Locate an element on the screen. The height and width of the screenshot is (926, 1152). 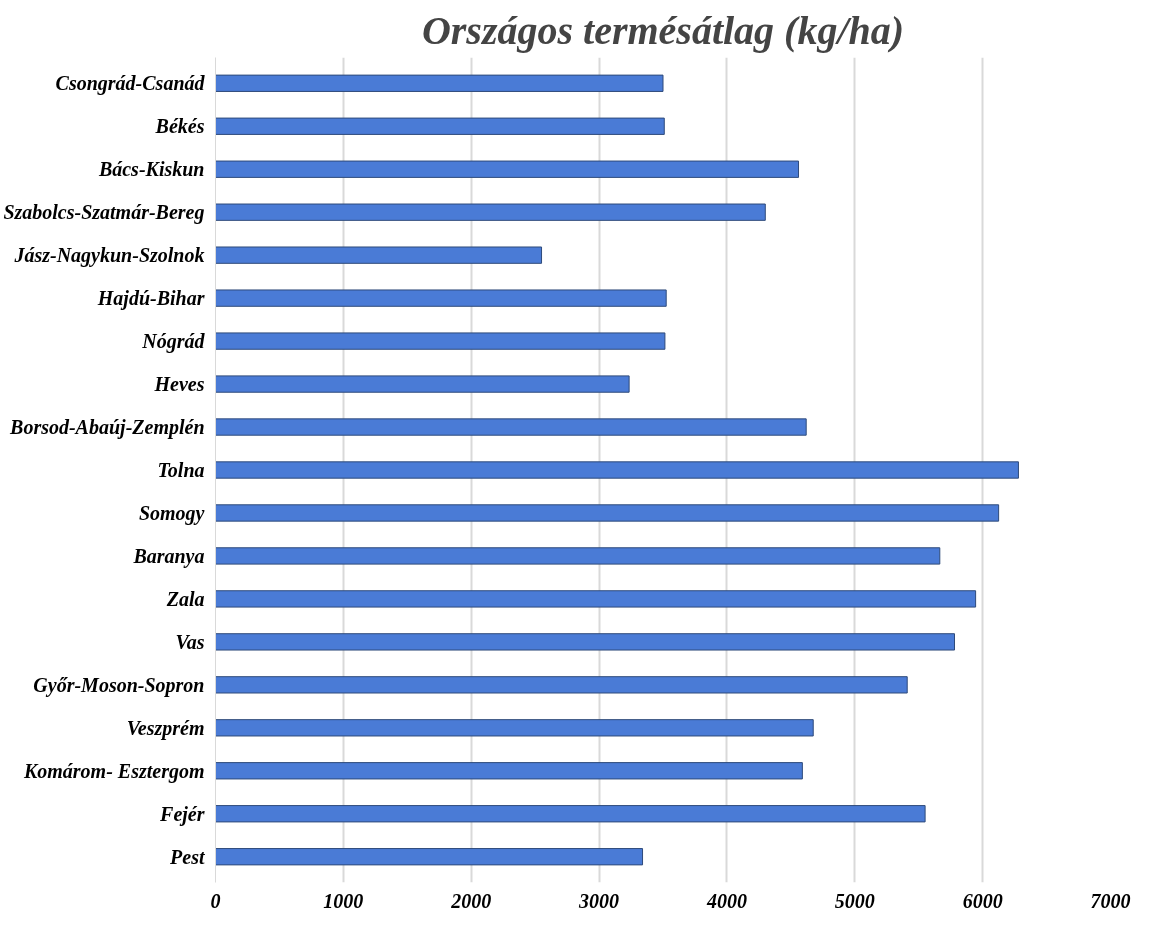
y-tick-label: Vas is located at coordinates (190, 641).